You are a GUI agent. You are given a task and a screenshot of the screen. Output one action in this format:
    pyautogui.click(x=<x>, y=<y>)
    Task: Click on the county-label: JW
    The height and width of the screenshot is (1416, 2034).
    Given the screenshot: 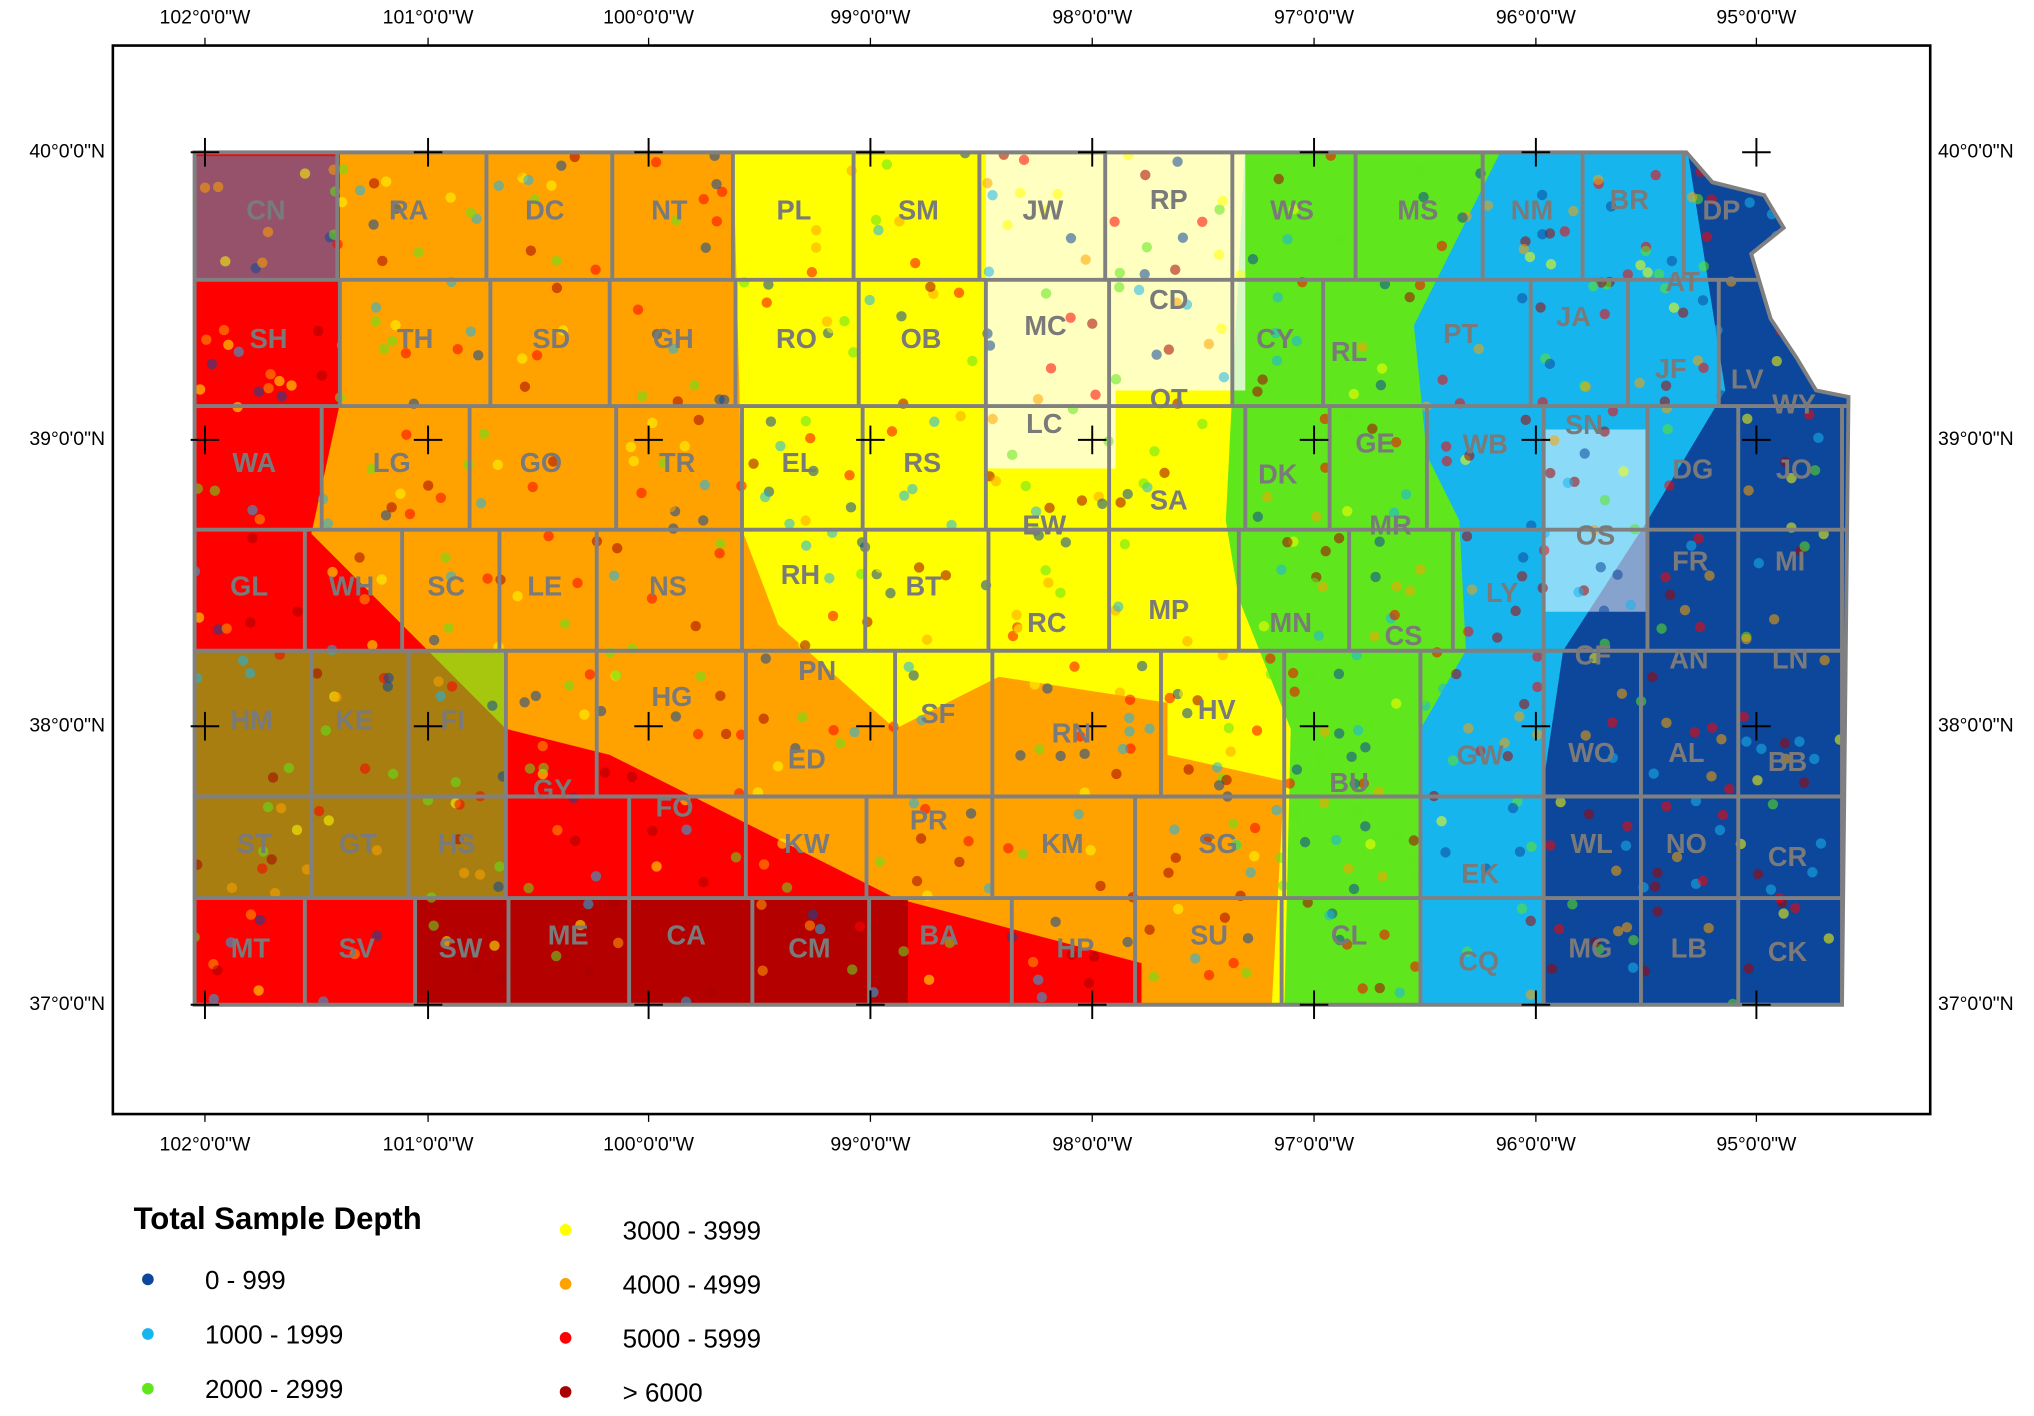 What is the action you would take?
    pyautogui.click(x=1043, y=209)
    